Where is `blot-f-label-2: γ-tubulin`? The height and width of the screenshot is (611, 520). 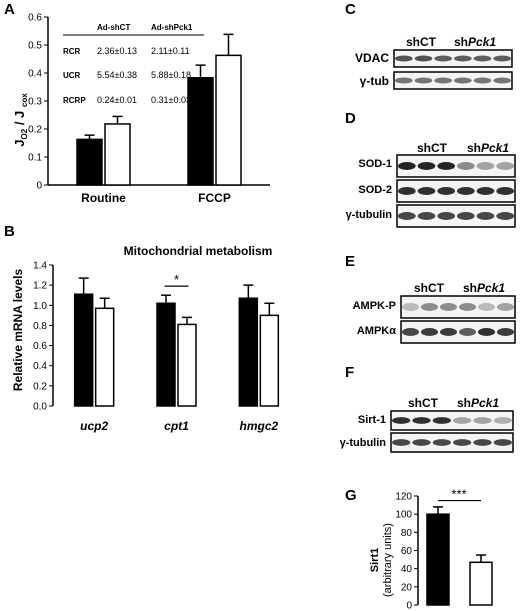
blot-f-label-2: γ-tubulin is located at coordinates (363, 443).